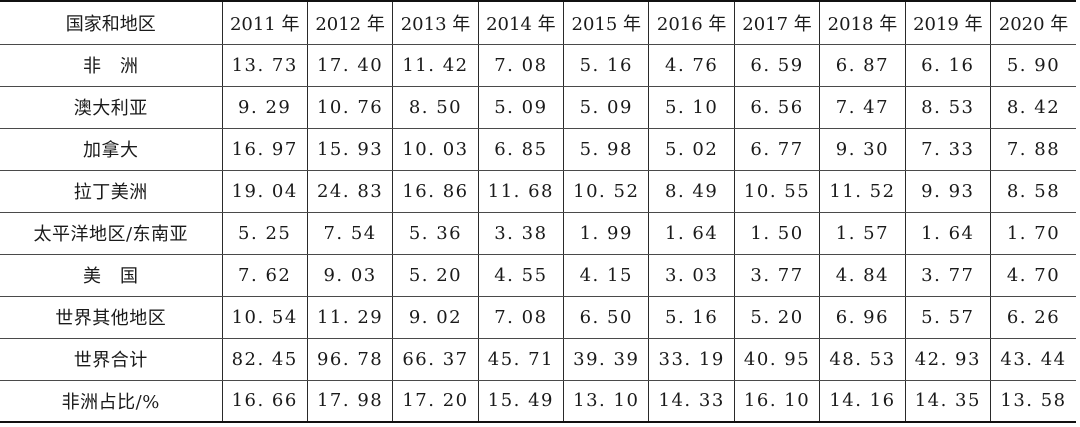 Image resolution: width=1080 pixels, height=427 pixels. What do you see at coordinates (521, 359) in the screenshot?
I see `table-cell: 45. 71` at bounding box center [521, 359].